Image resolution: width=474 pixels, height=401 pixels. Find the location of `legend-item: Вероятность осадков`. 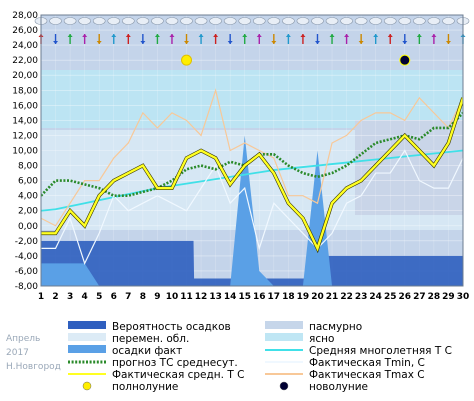

legend-item: Вероятность осадков is located at coordinates (149, 327).